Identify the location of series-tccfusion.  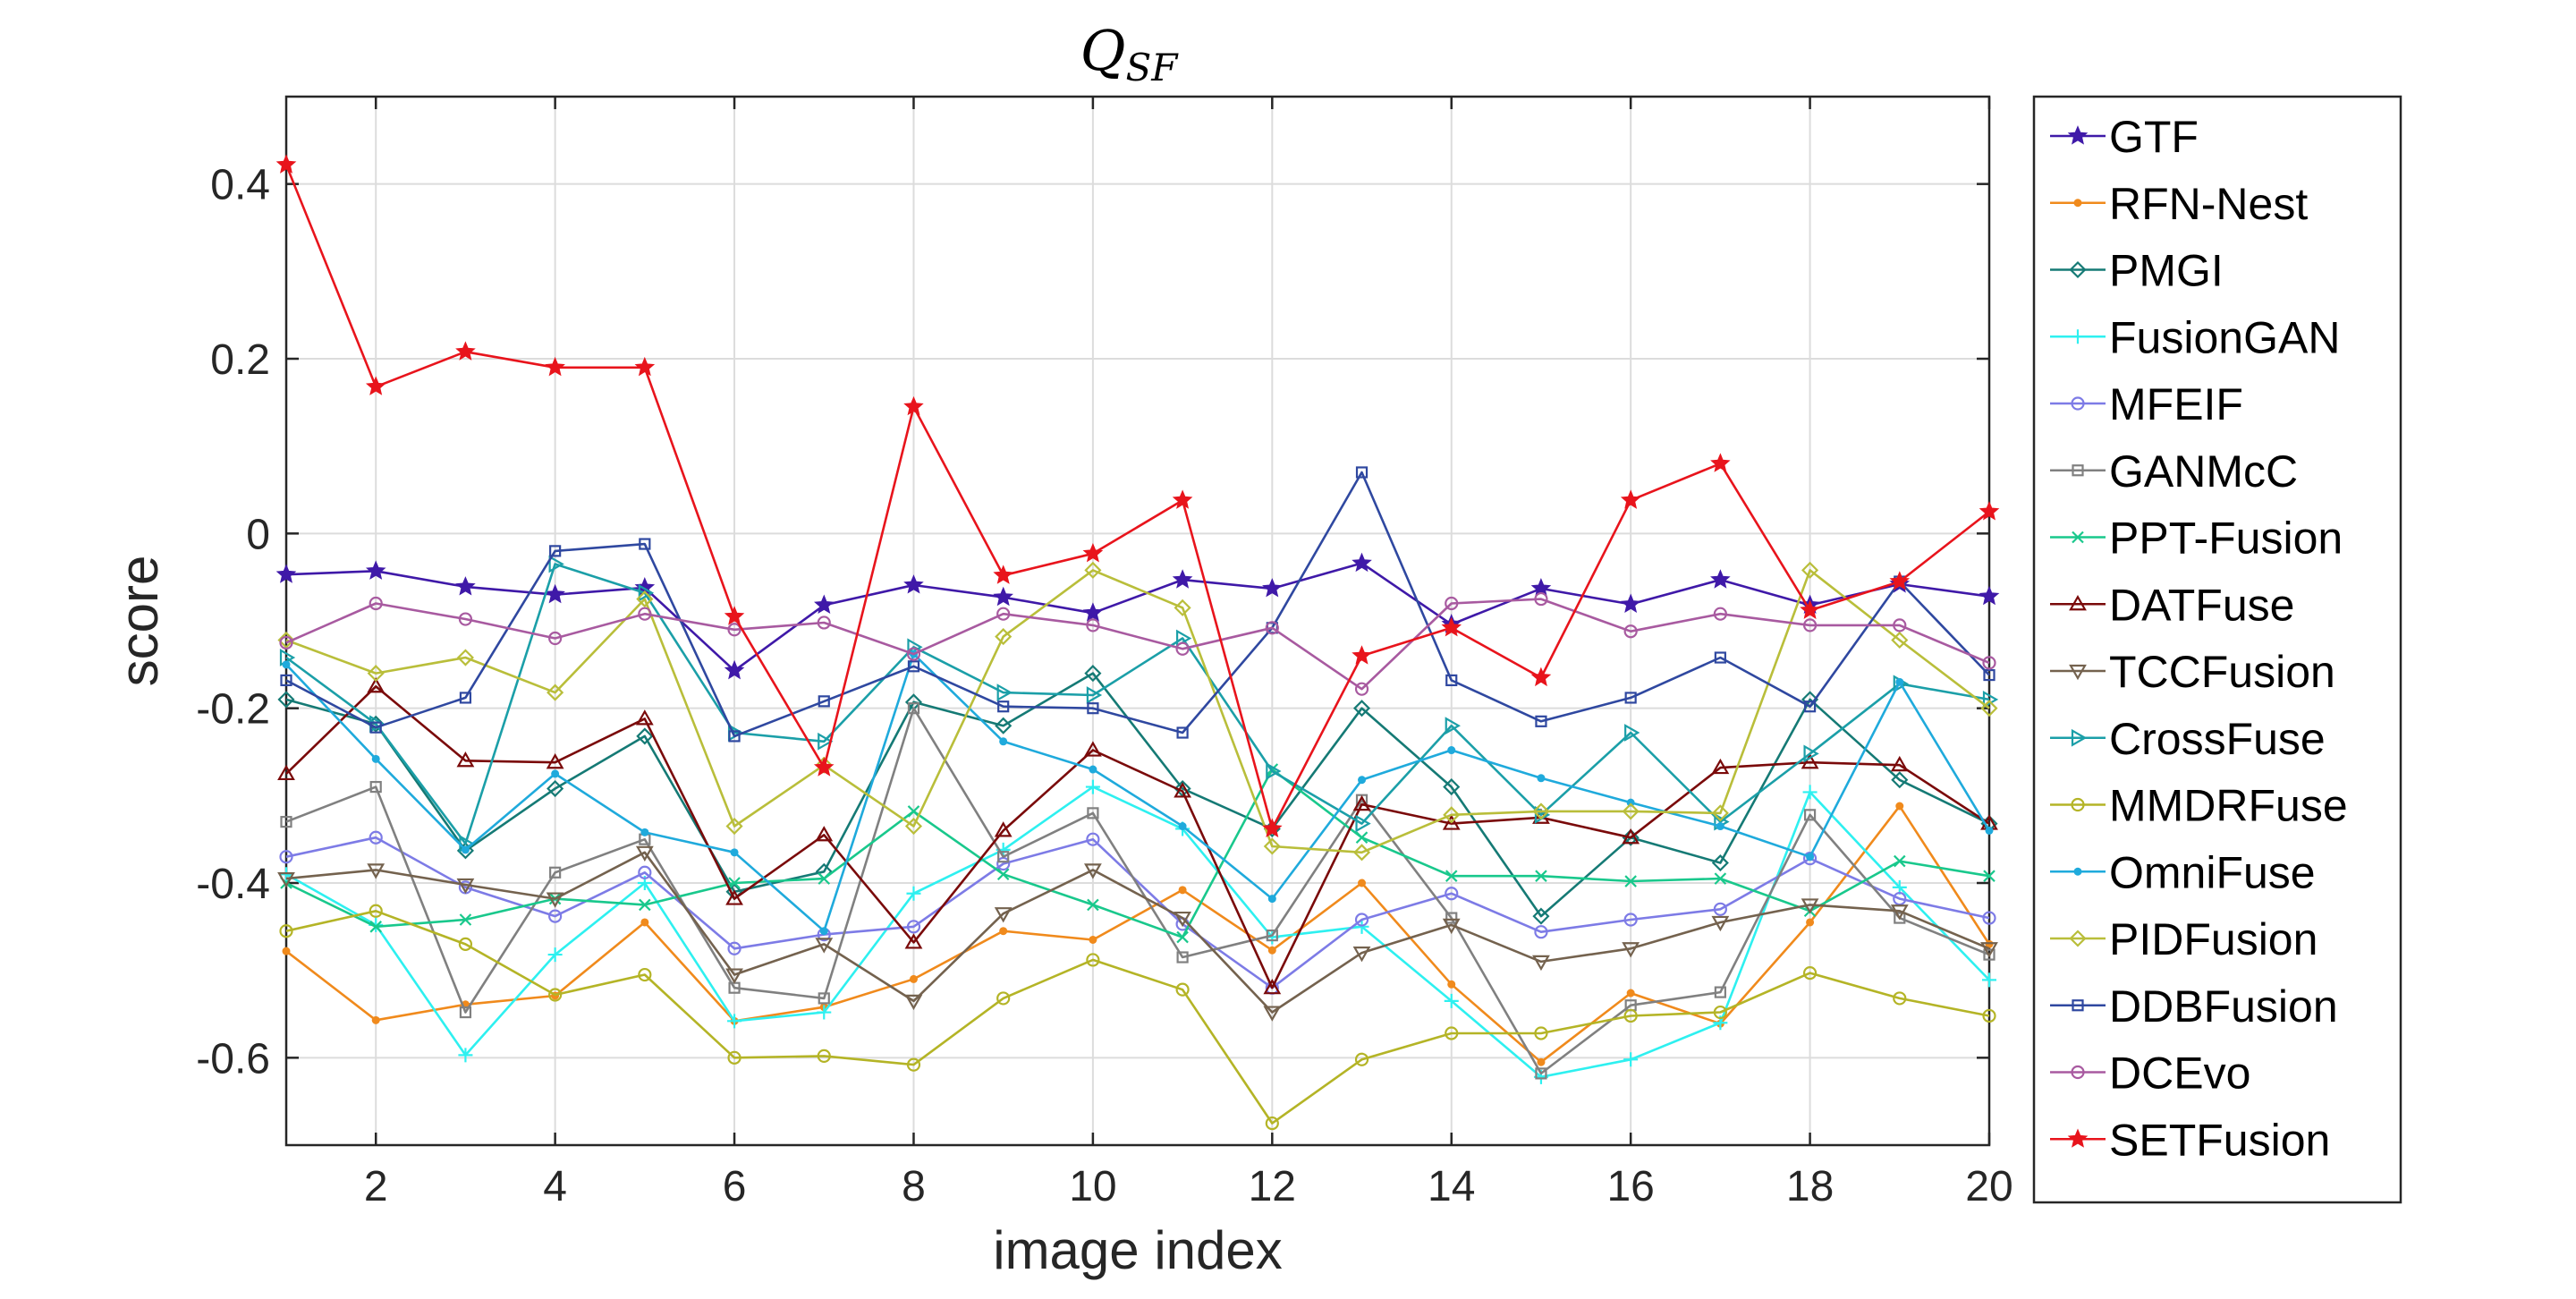
(1137, 933).